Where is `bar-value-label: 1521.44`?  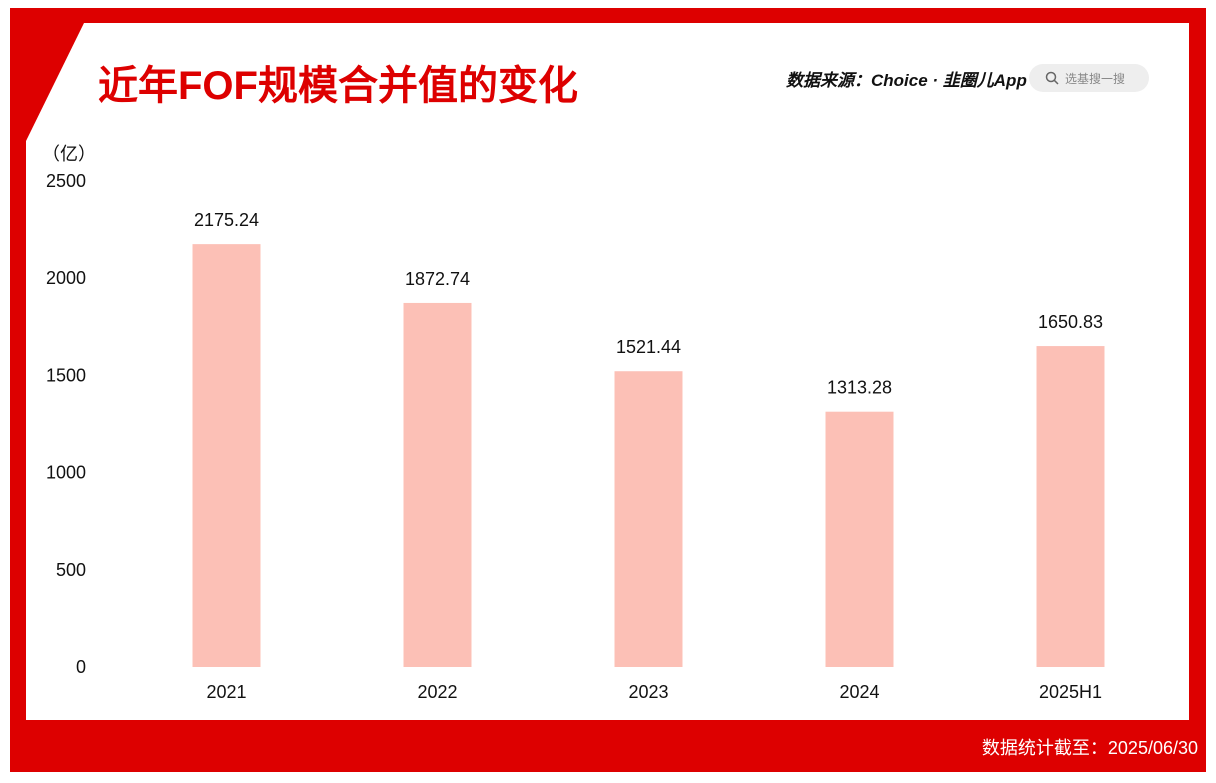
bar-value-label: 1521.44 is located at coordinates (648, 347).